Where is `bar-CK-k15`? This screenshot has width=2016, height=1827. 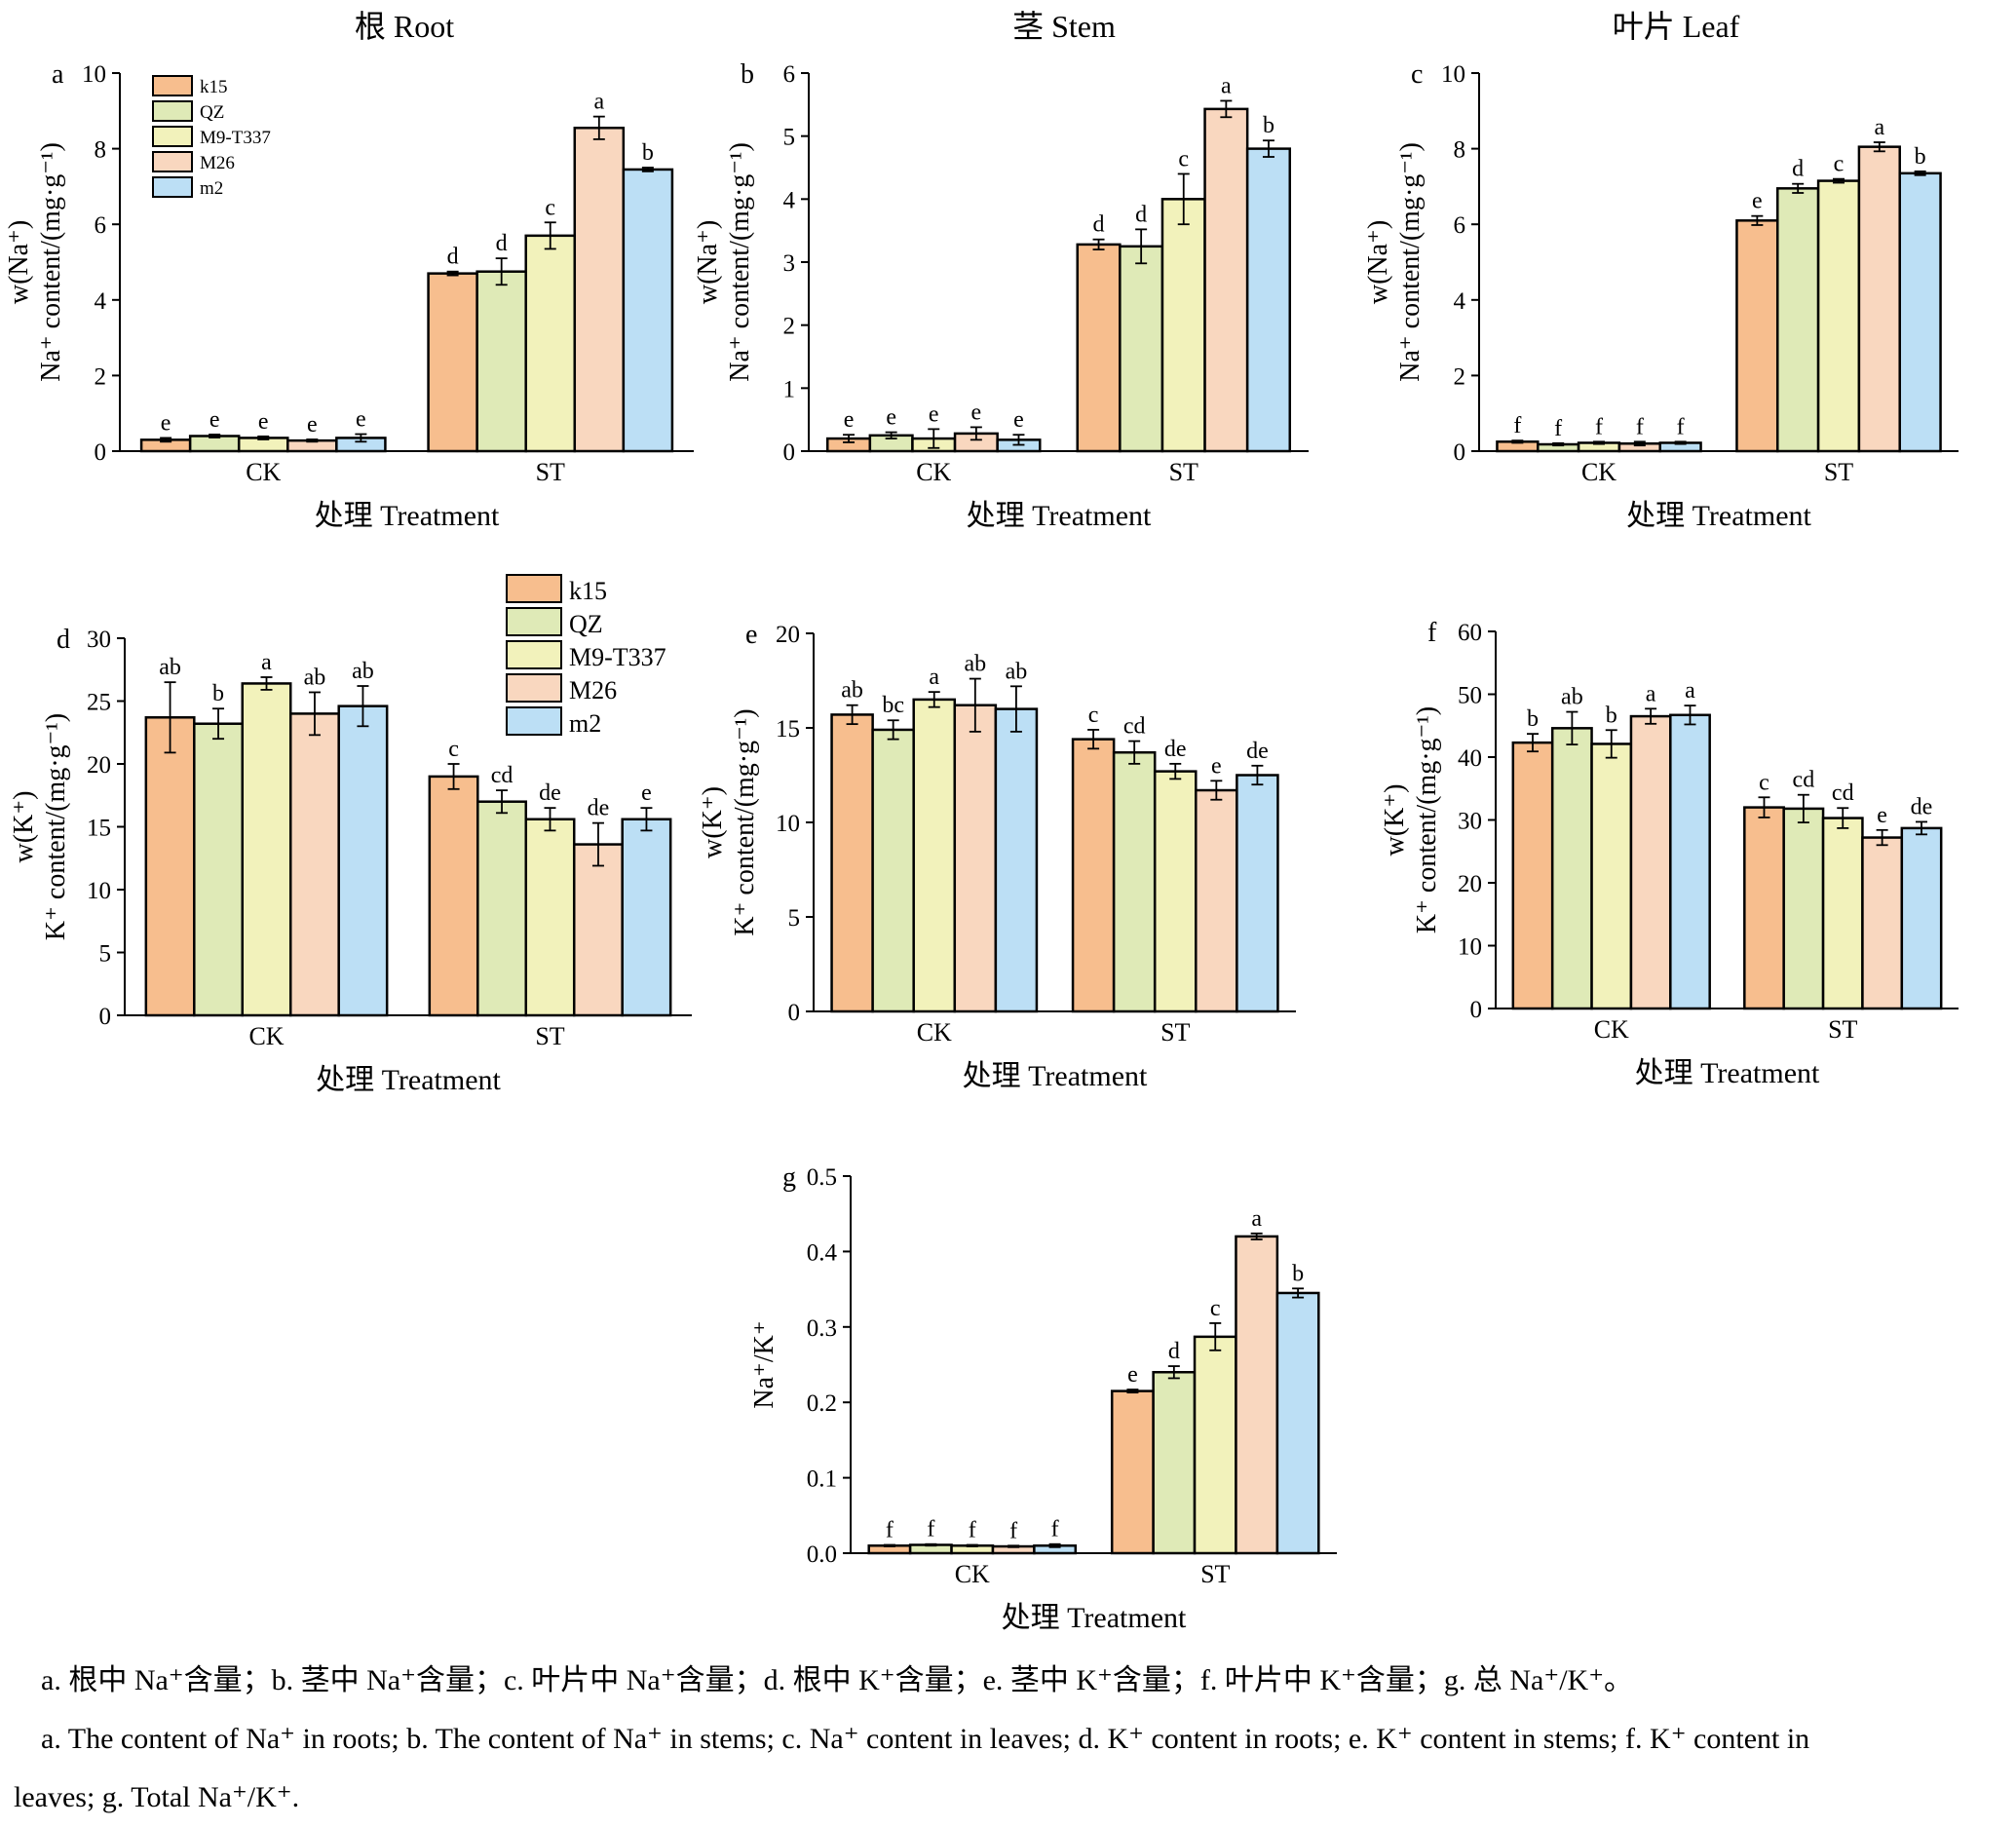
bar-CK-k15 is located at coordinates (852, 863).